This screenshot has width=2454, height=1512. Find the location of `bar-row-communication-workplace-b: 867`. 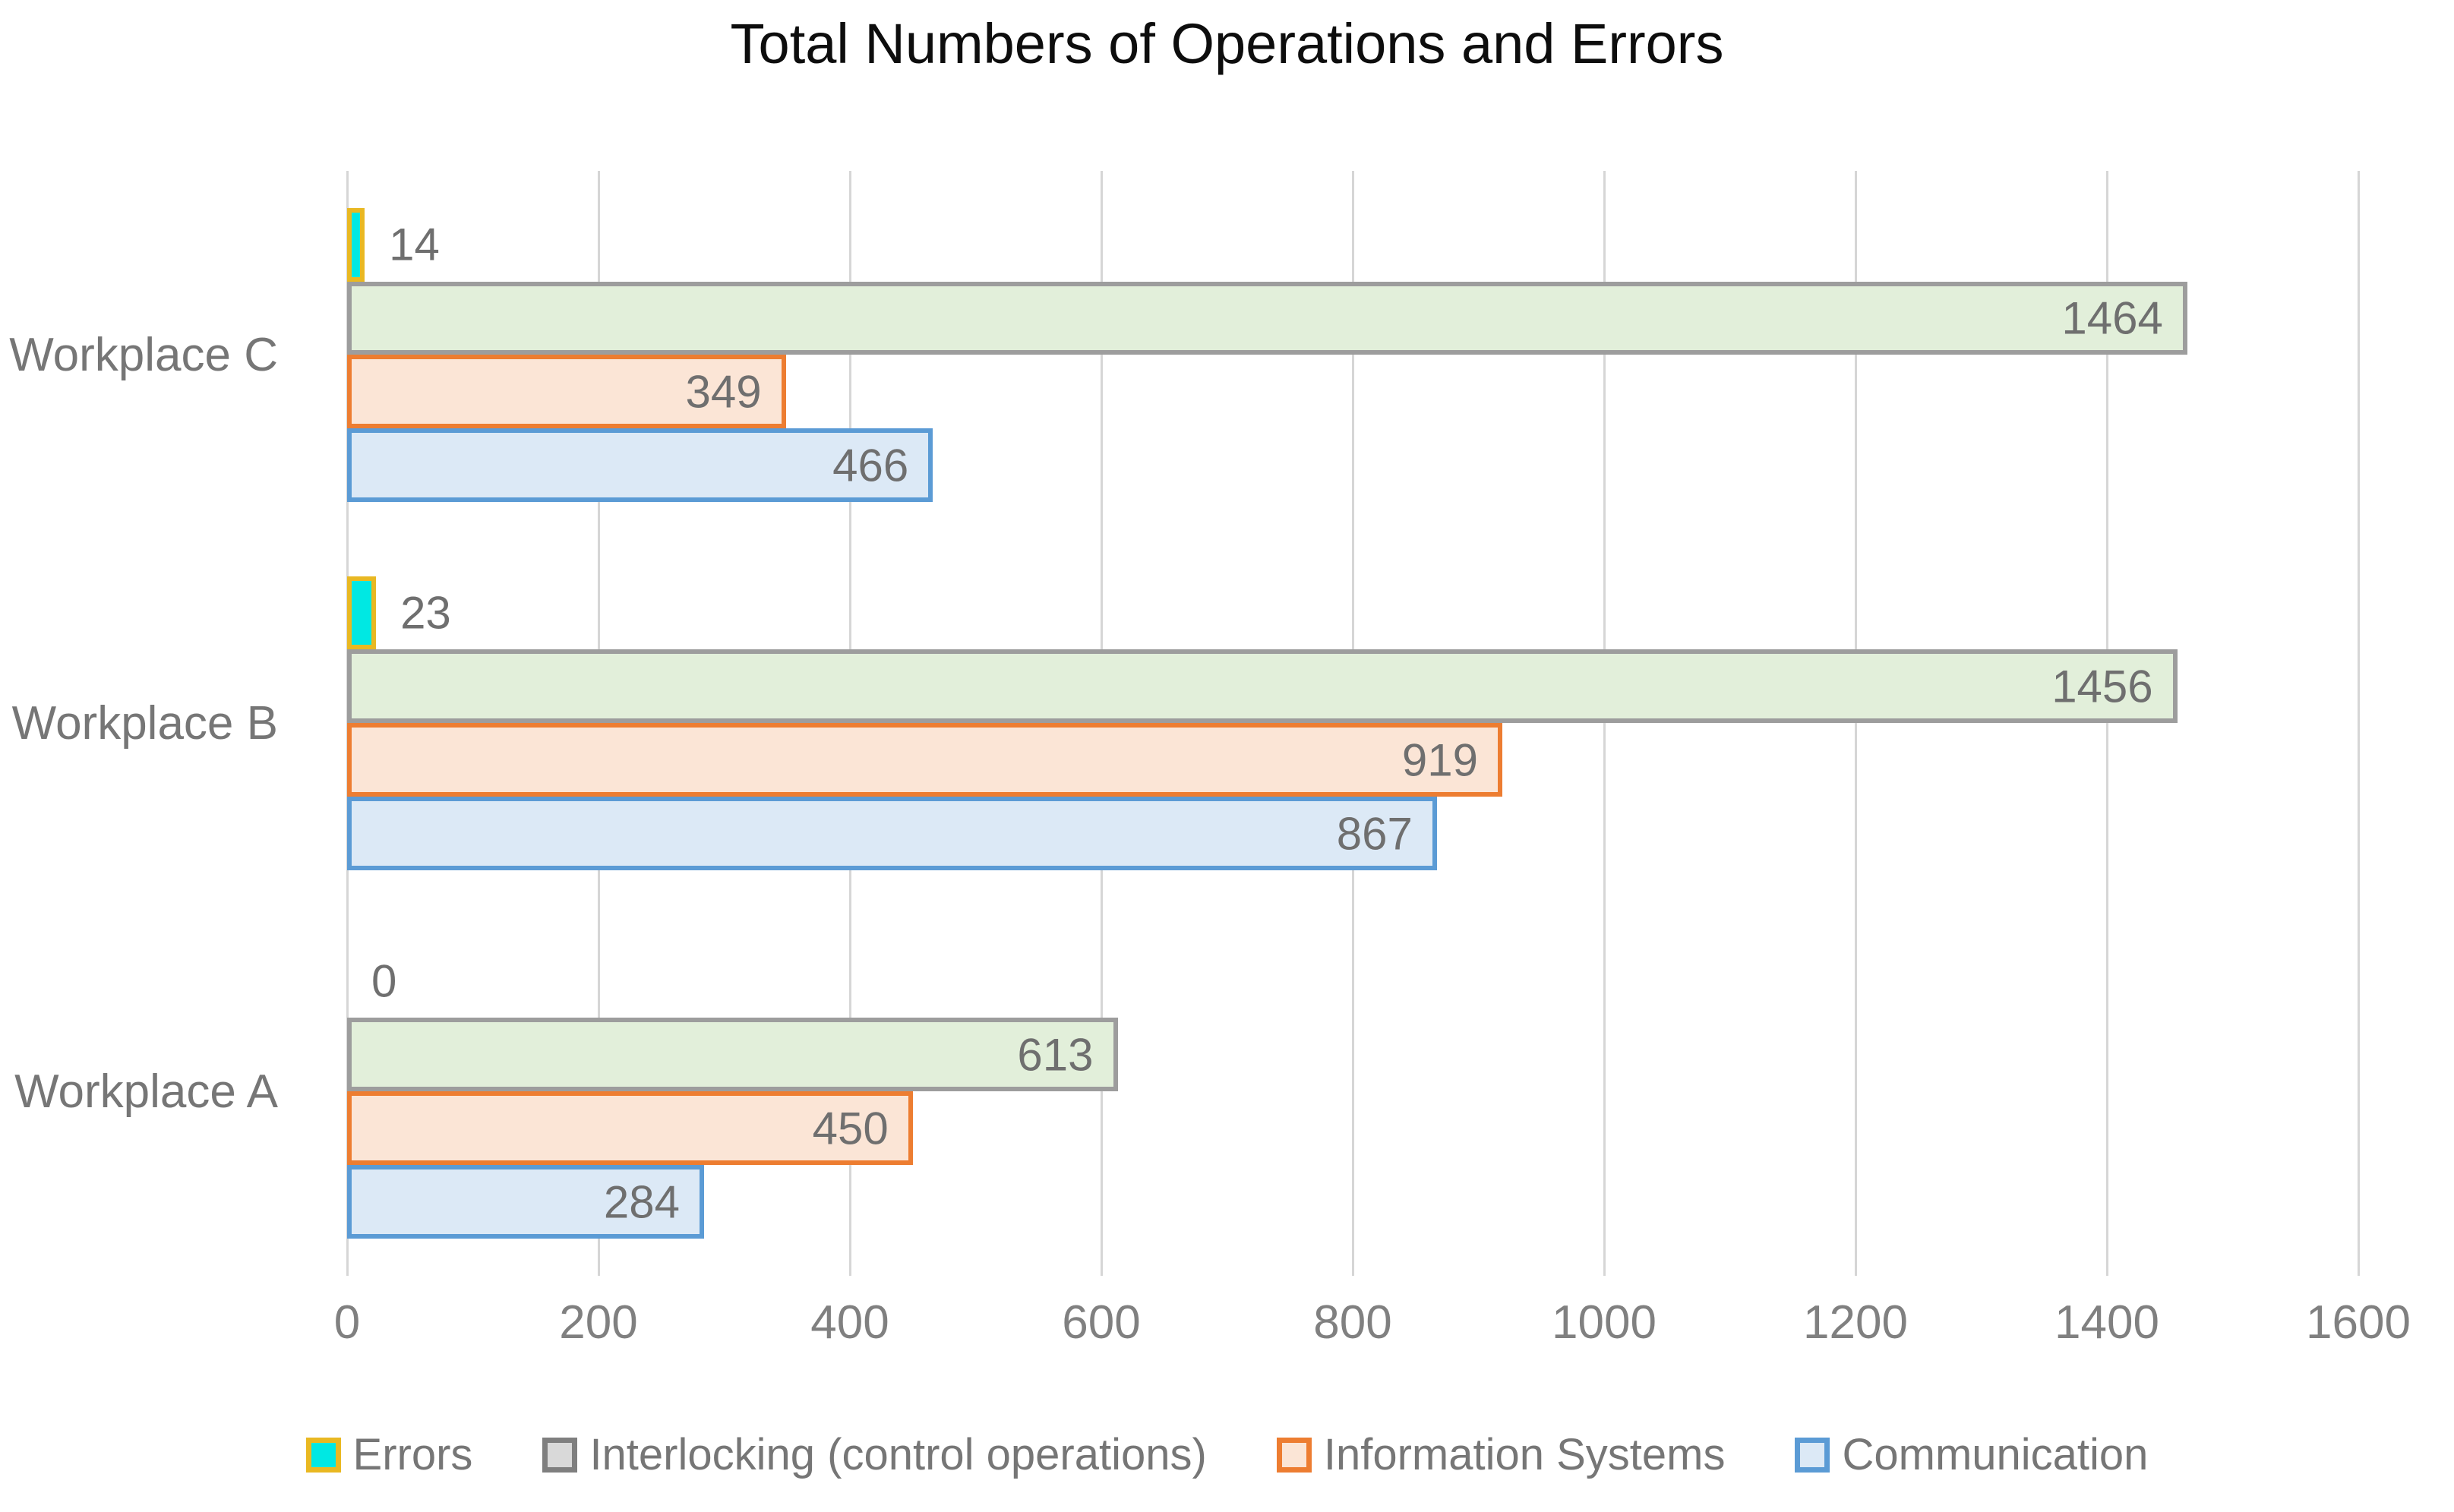

bar-row-communication-workplace-b: 867 is located at coordinates (1353, 834).